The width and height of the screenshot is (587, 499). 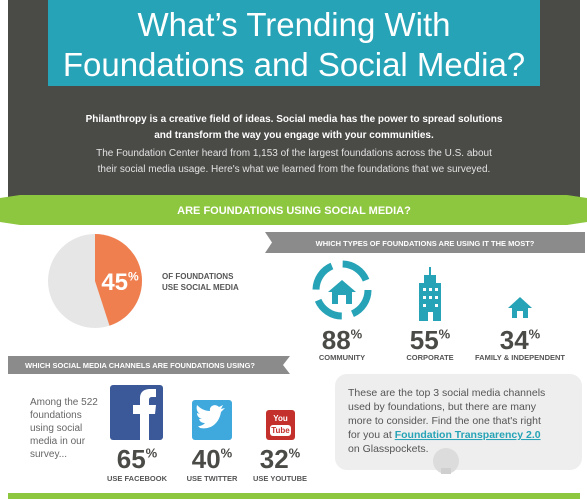 What do you see at coordinates (64, 402) in the screenshot?
I see `channels-intro: Among the 522` at bounding box center [64, 402].